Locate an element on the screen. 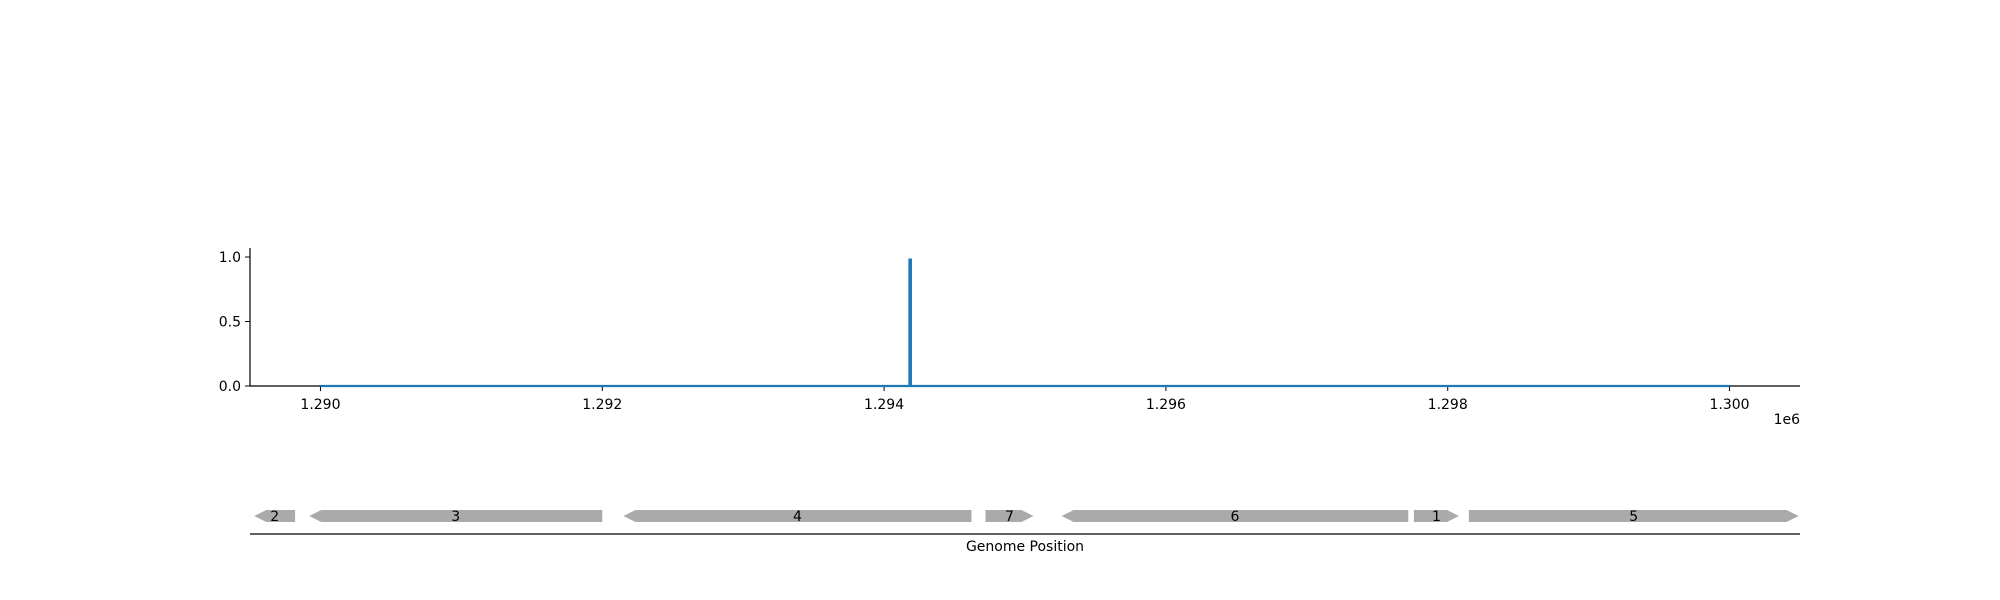  gene-label: 1 is located at coordinates (1436, 517).